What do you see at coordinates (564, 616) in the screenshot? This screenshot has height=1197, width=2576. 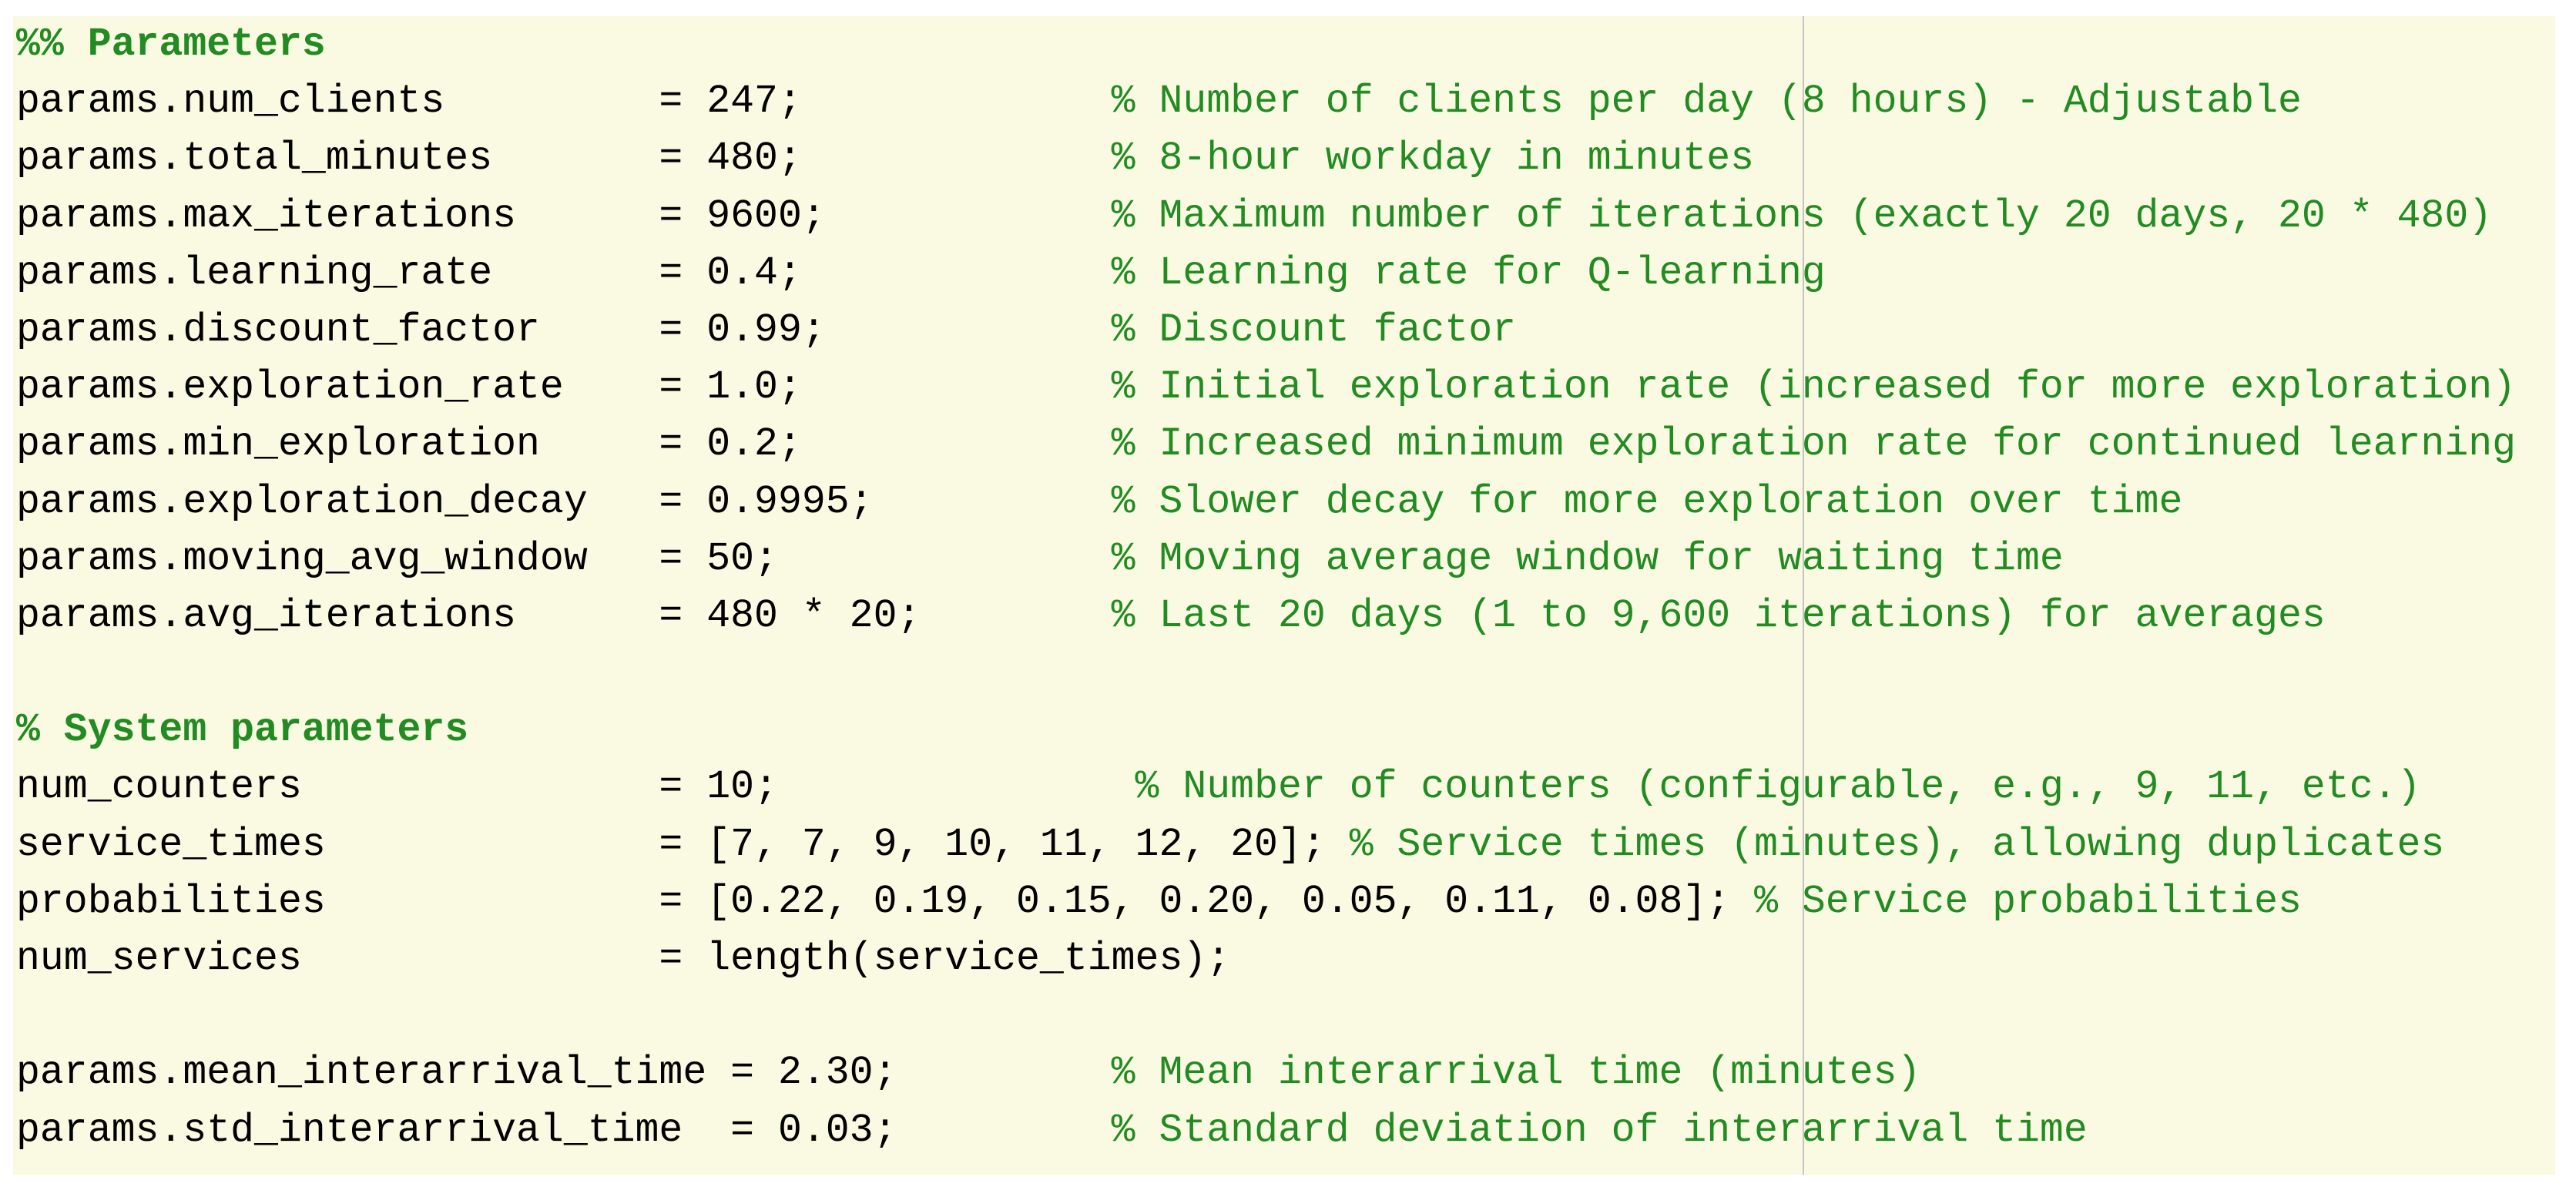 I see `code-text: params.avg_iterations = 480 * 20;` at bounding box center [564, 616].